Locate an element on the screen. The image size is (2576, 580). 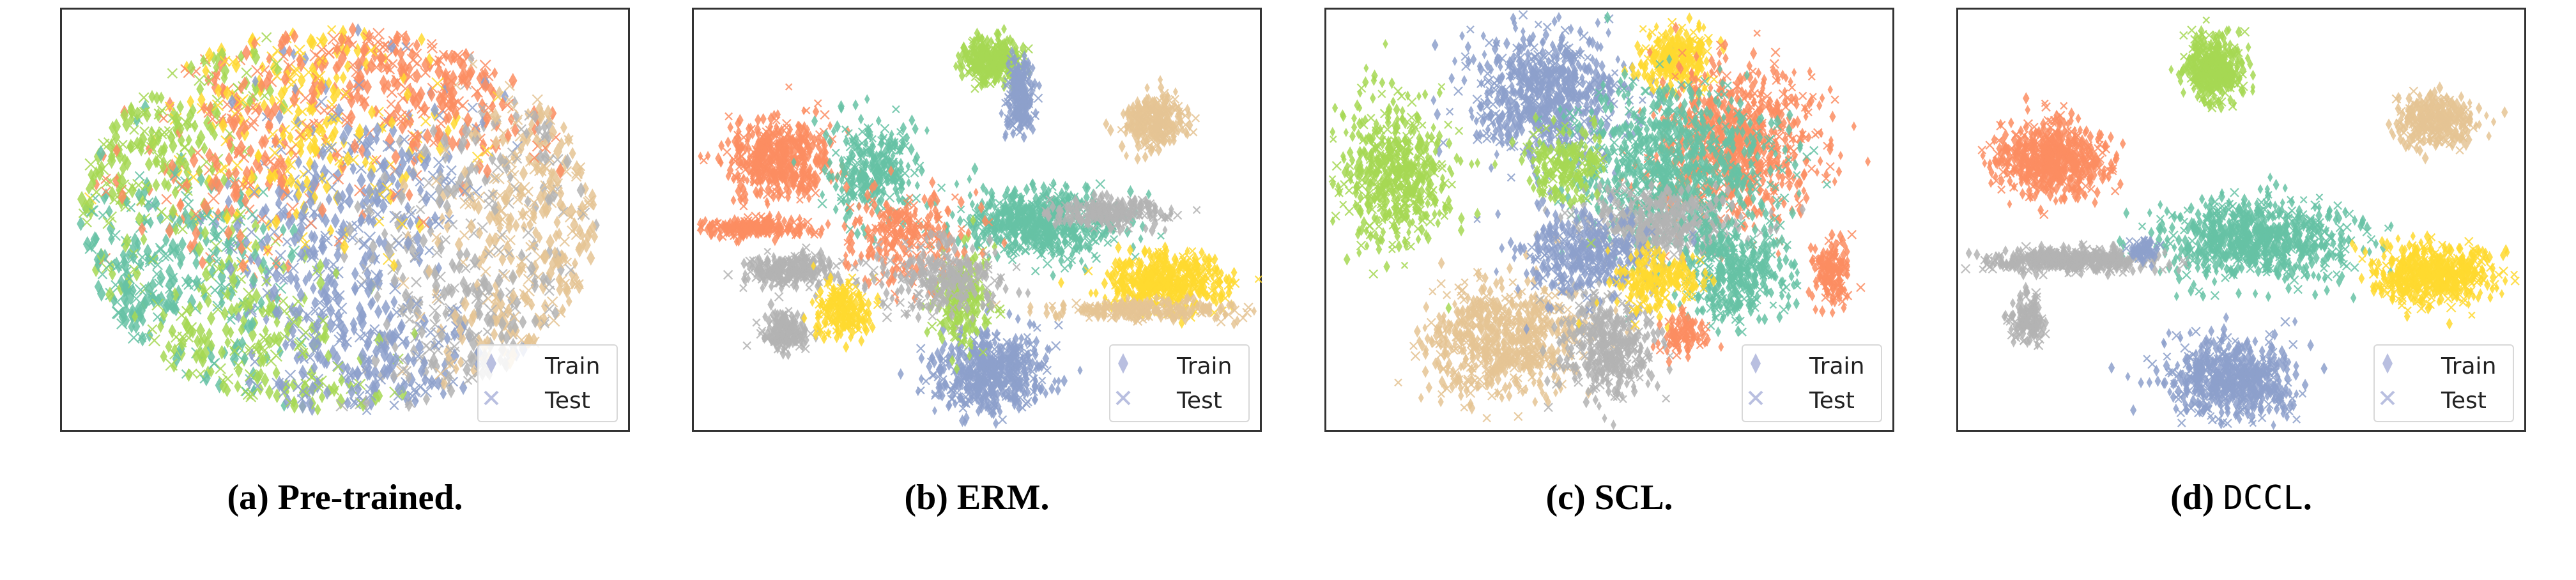
caption-title: SCL. is located at coordinates (1633, 497).